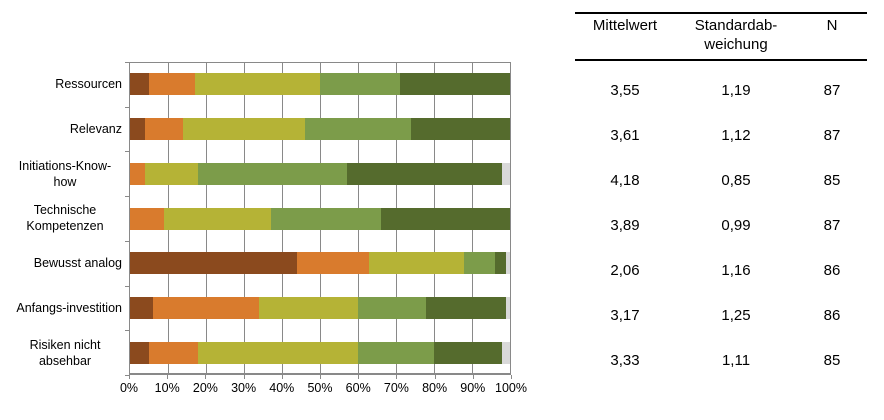  What do you see at coordinates (167, 388) in the screenshot?
I see `x-tick-label: 10%` at bounding box center [167, 388].